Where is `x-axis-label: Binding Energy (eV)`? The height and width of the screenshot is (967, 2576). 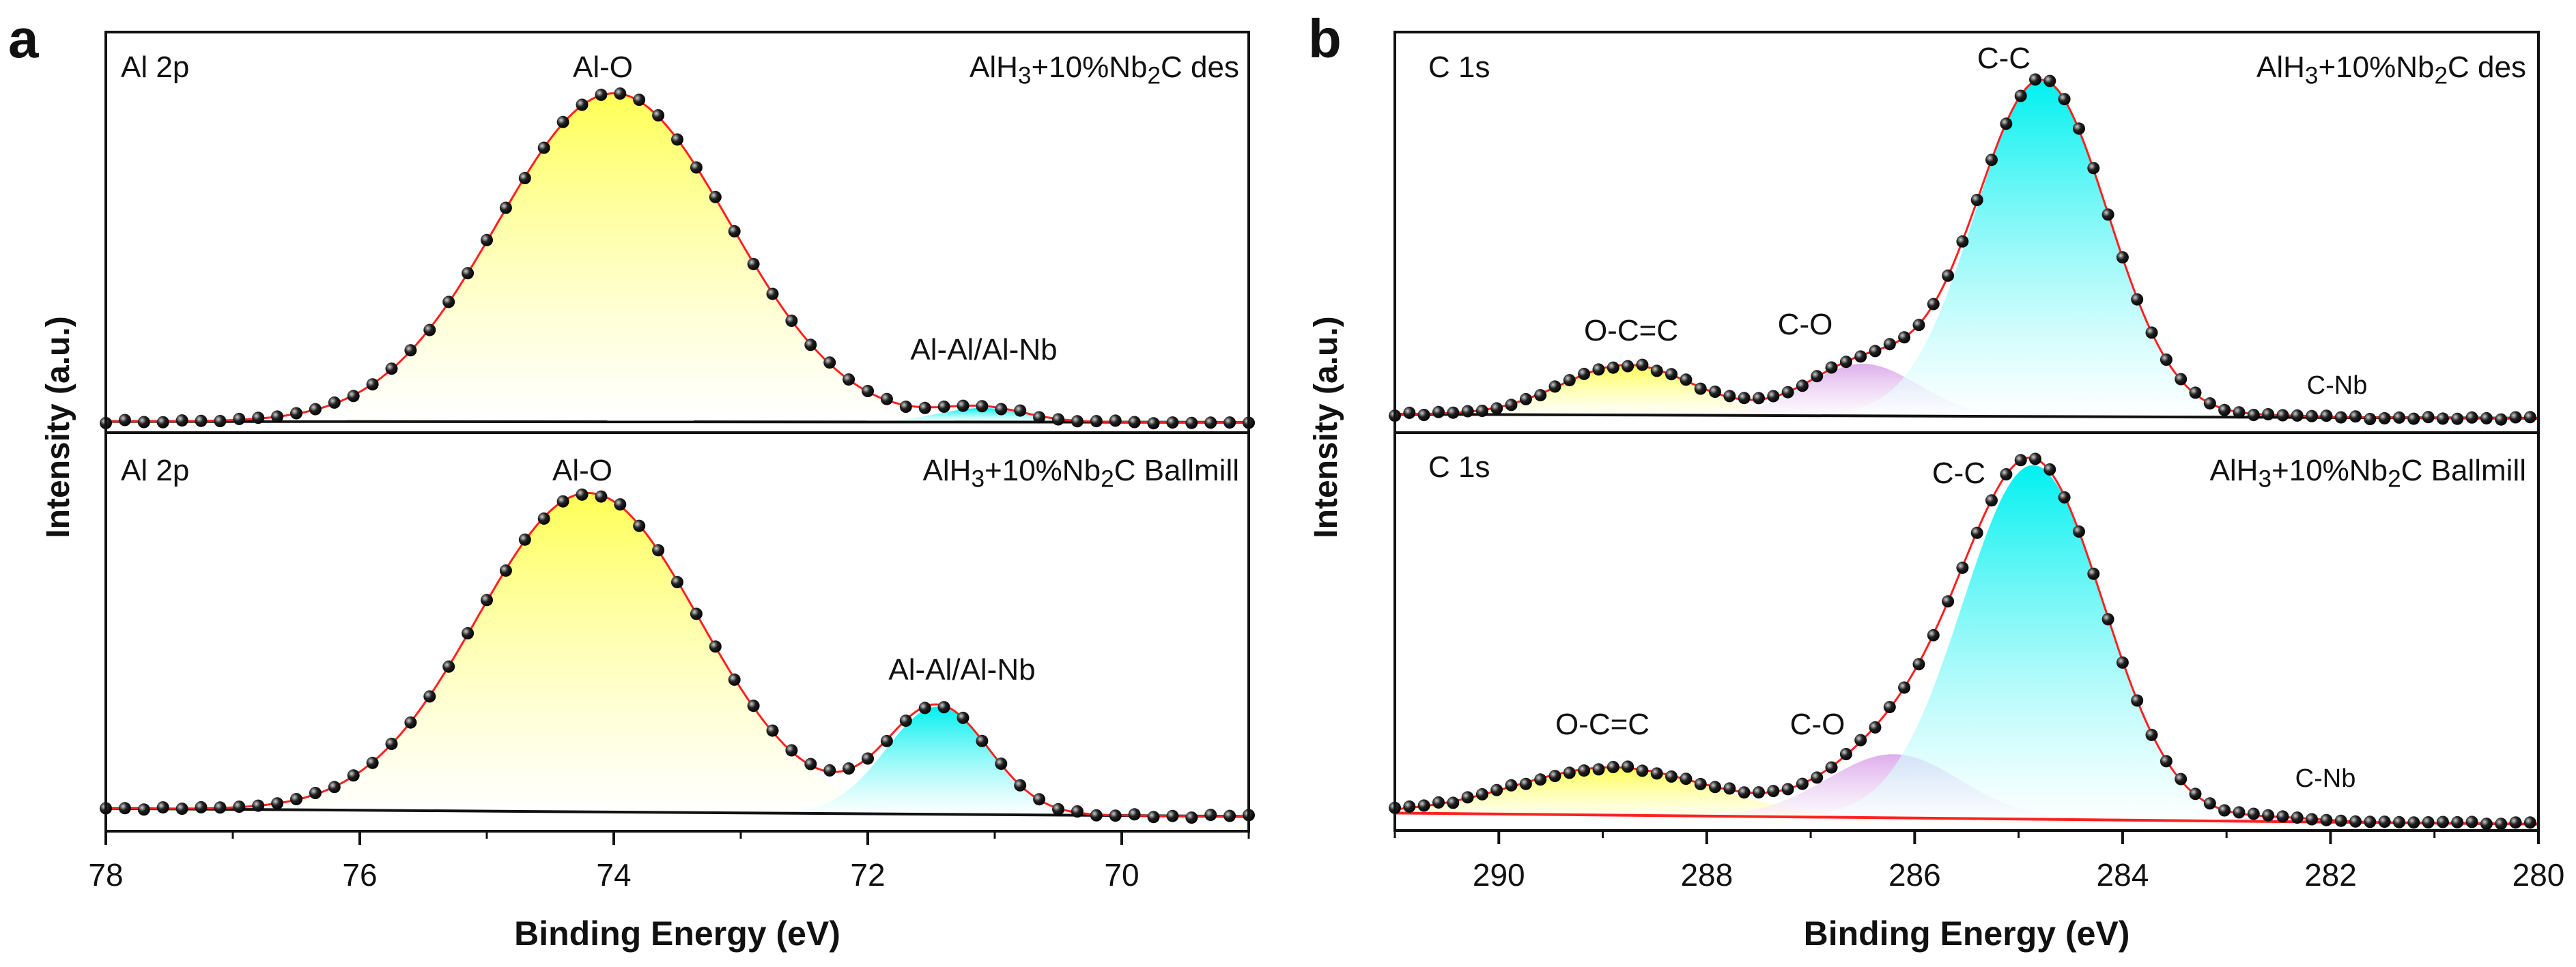
x-axis-label: Binding Energy (eV) is located at coordinates (677, 933).